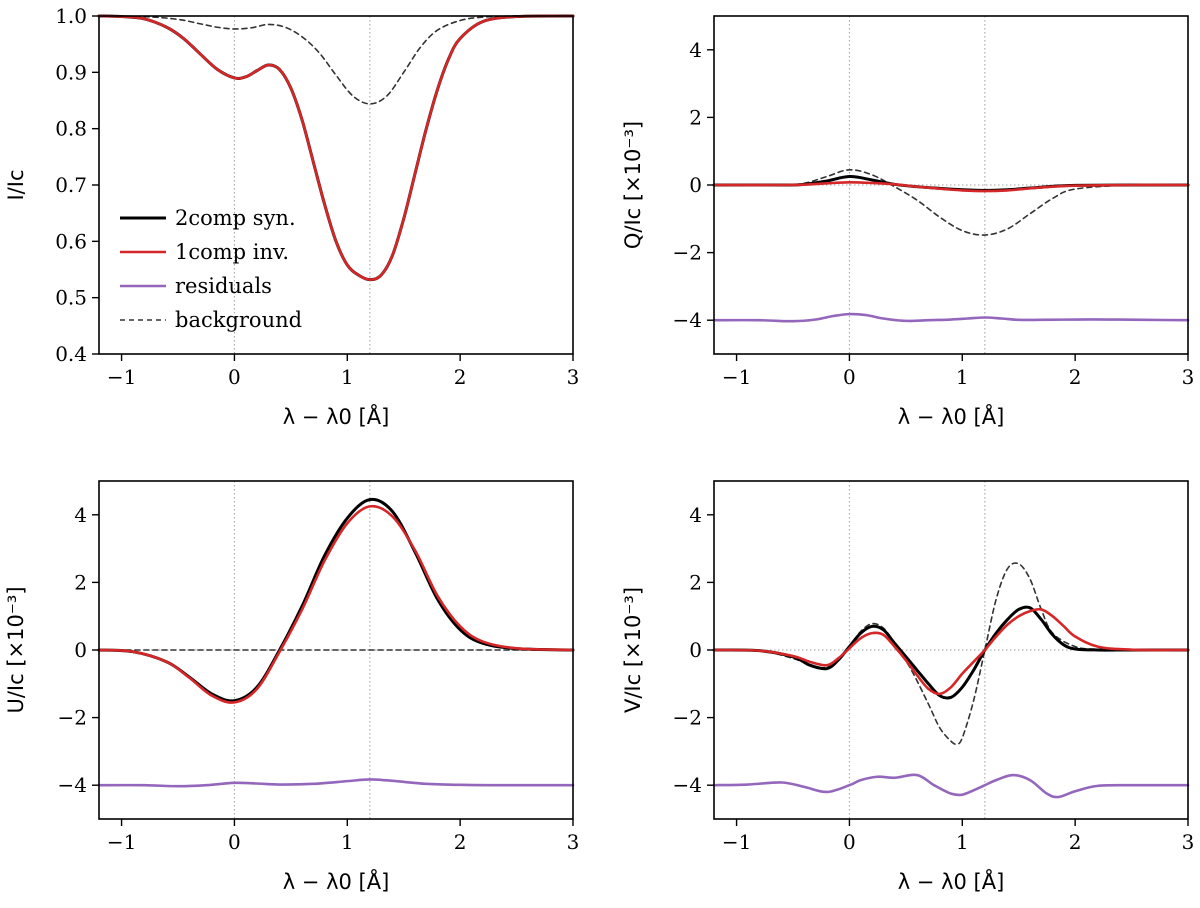  I want to click on x-tick-label-q: 3, so click(1188, 377).